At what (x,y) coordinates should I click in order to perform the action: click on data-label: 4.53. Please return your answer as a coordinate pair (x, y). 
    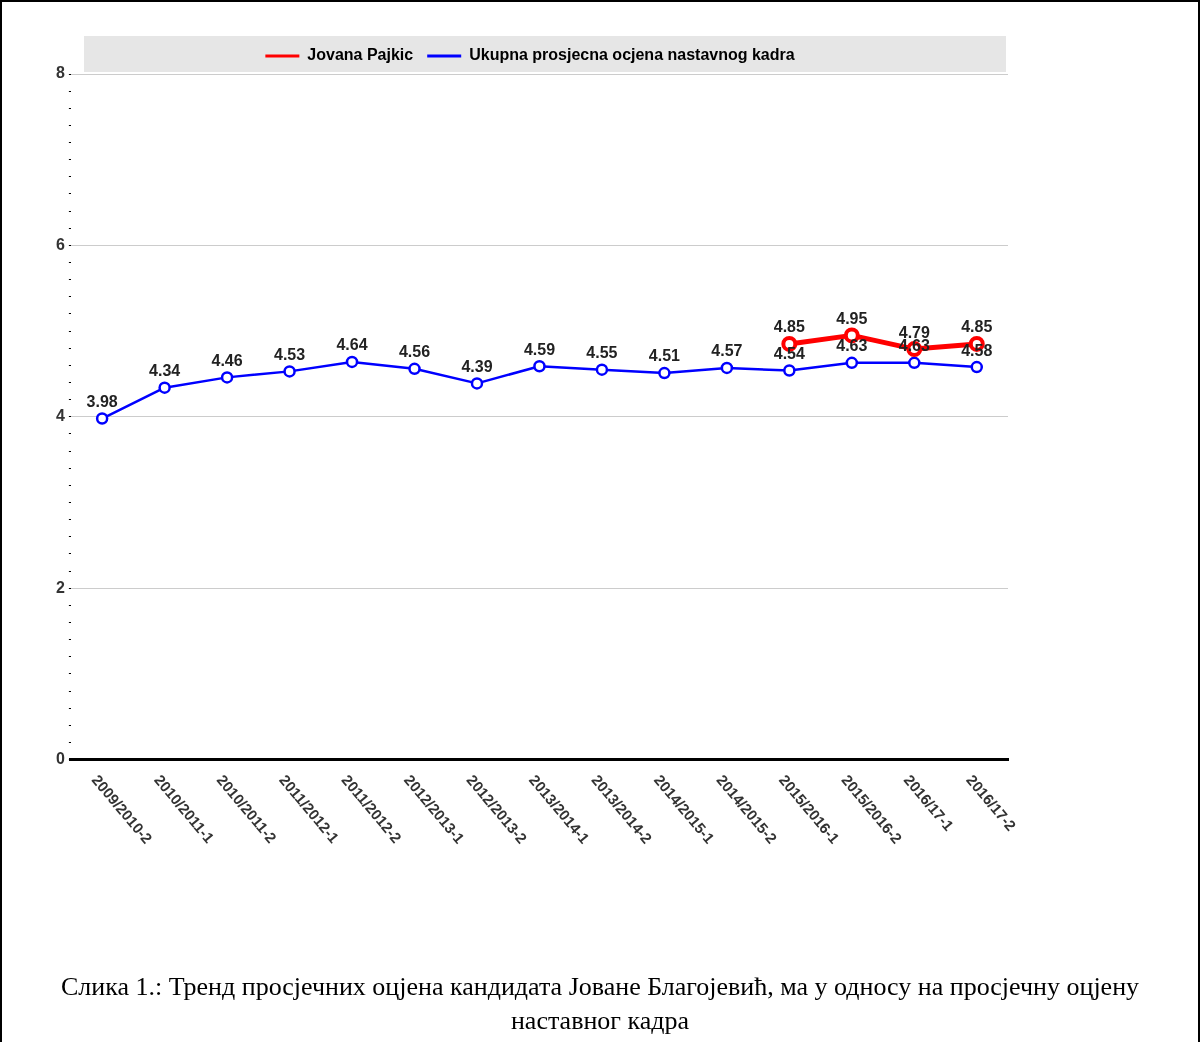
    Looking at the image, I should click on (289, 354).